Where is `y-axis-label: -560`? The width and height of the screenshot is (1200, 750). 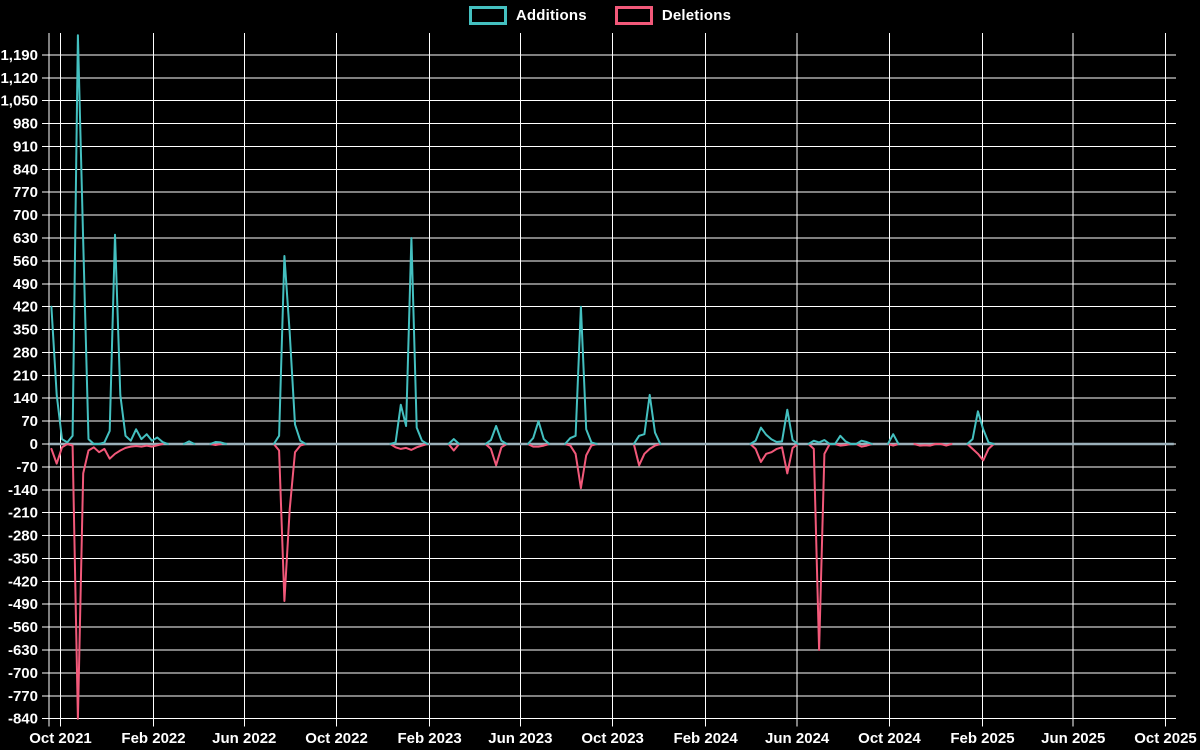 y-axis-label: -560 is located at coordinates (23, 627).